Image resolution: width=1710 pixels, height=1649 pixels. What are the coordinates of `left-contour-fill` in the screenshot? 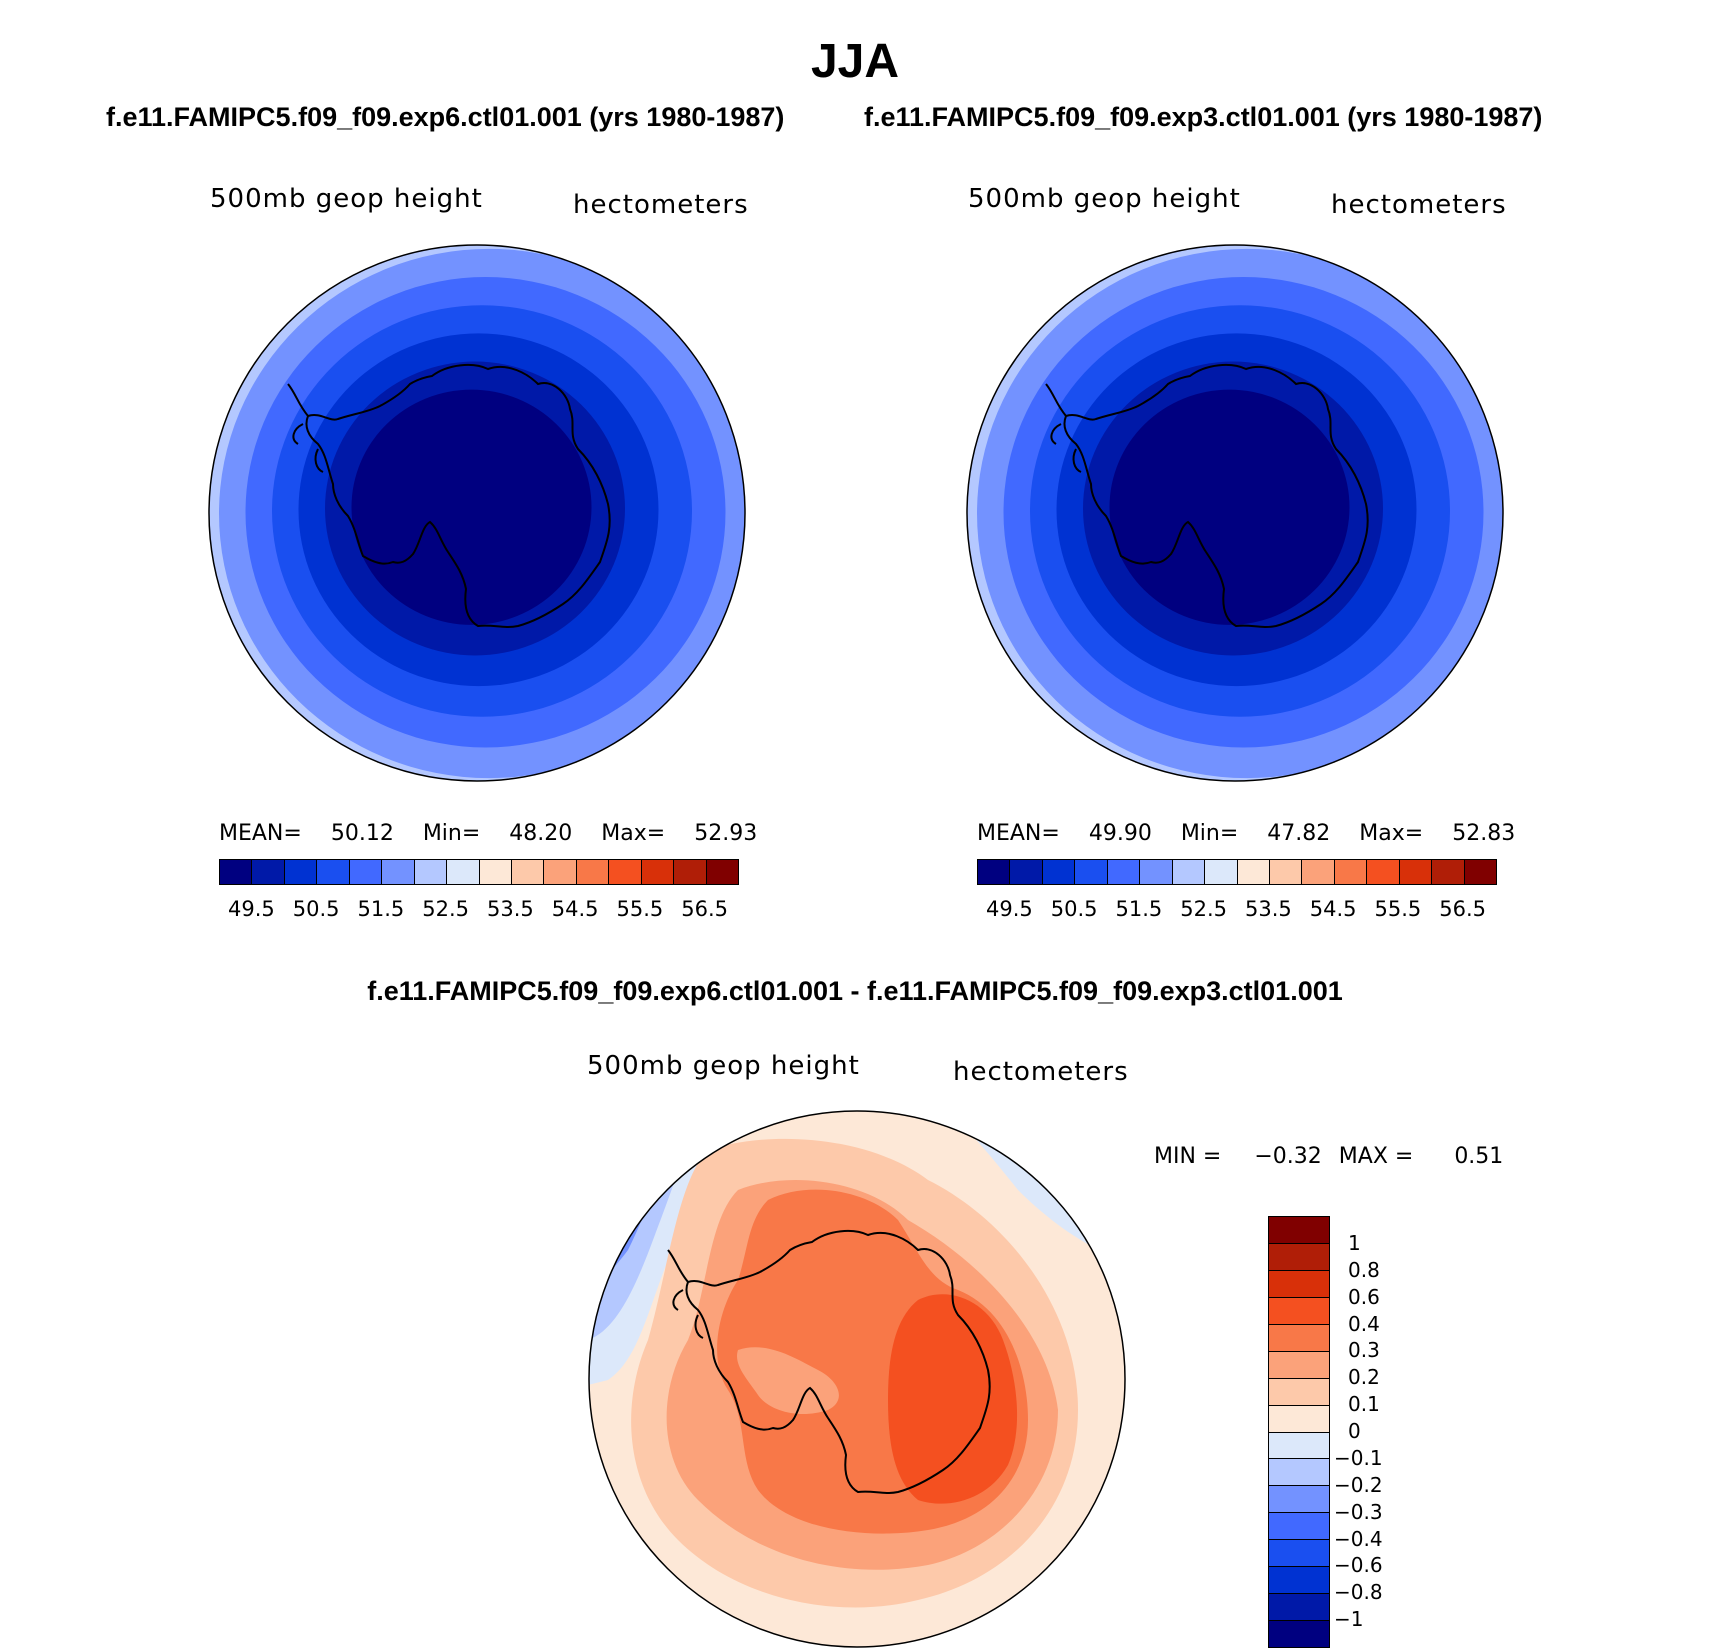 It's located at (477, 513).